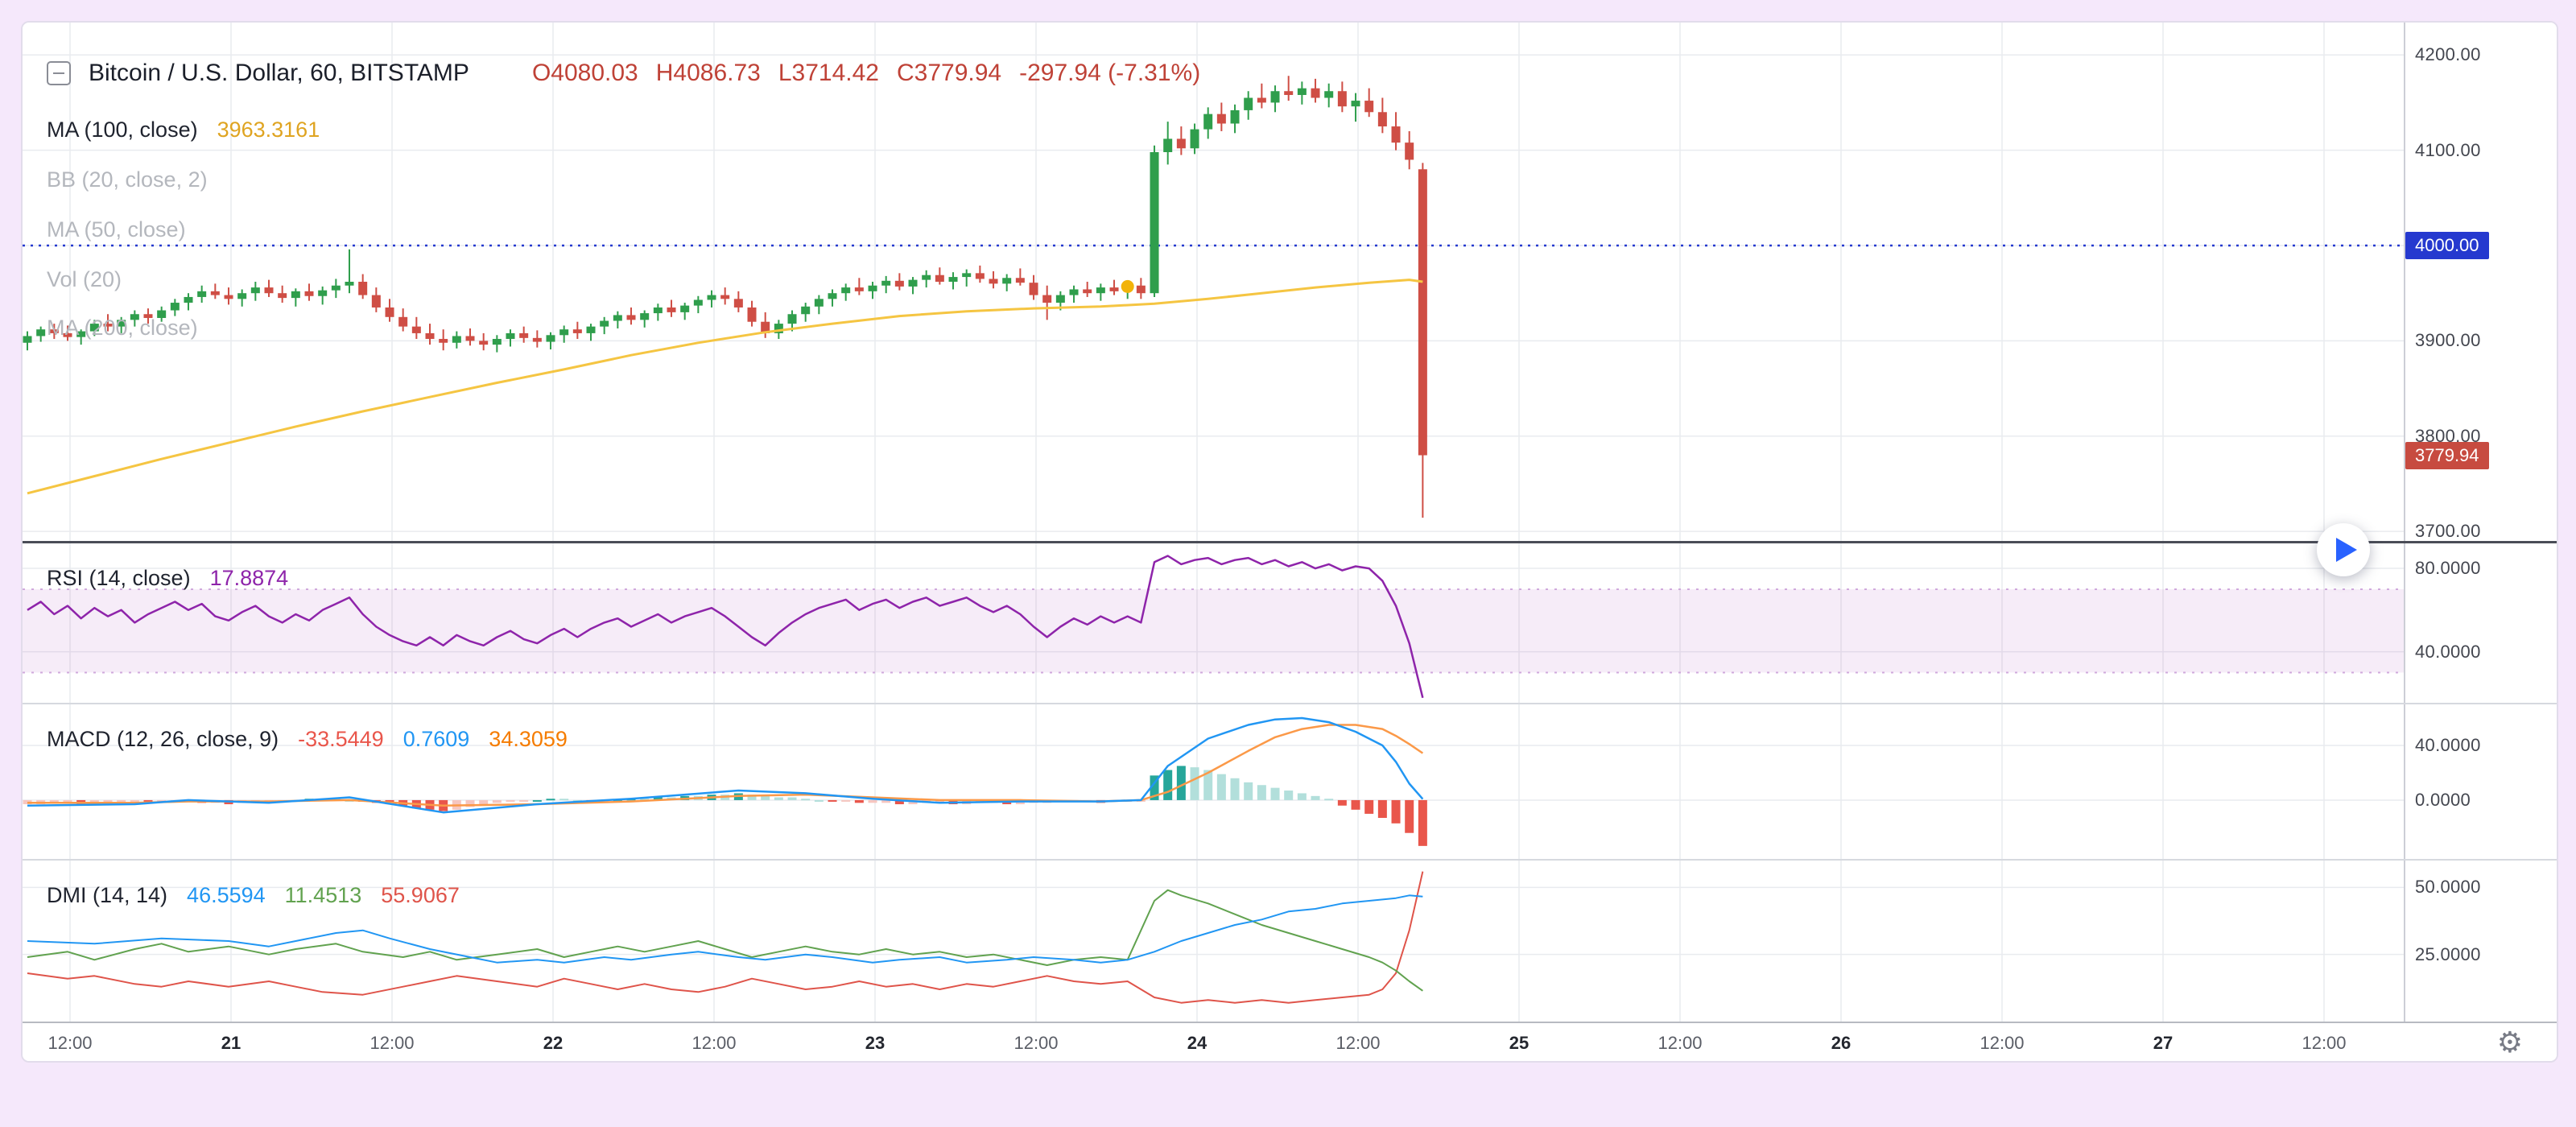  I want to click on play-icon, so click(2346, 550).